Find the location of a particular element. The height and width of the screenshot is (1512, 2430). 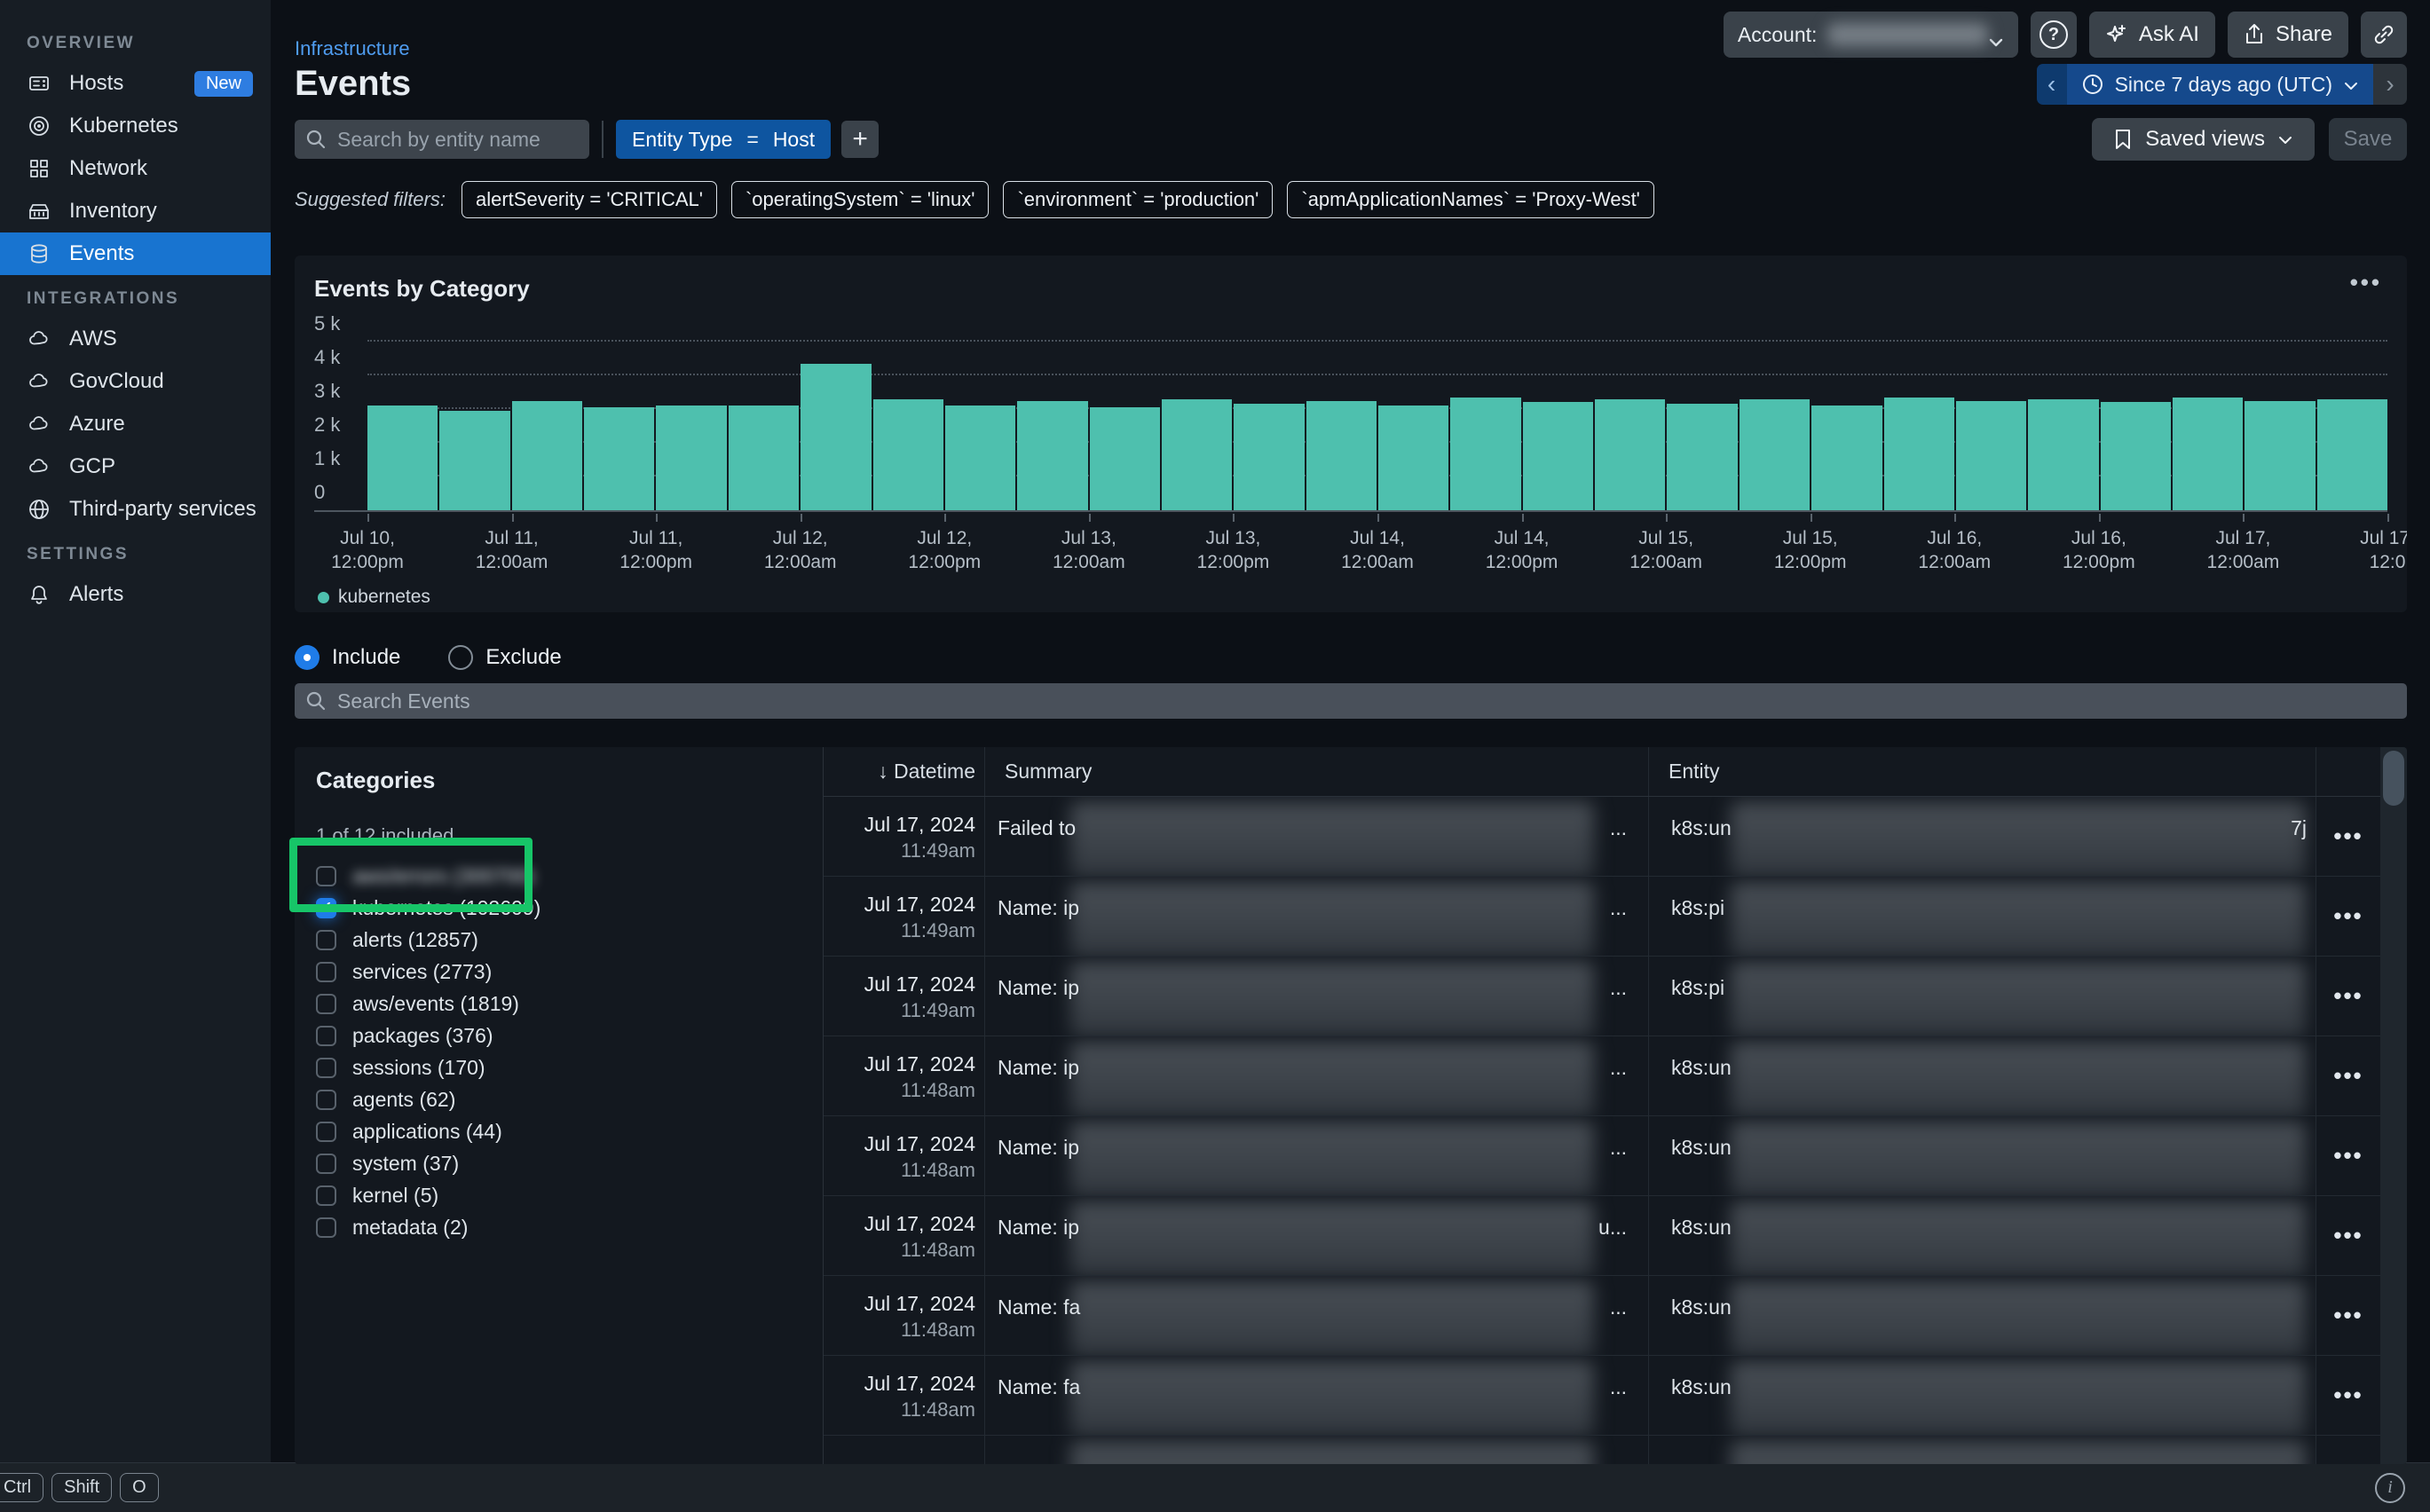

sidebar-item-aws: AWS is located at coordinates (135, 339).